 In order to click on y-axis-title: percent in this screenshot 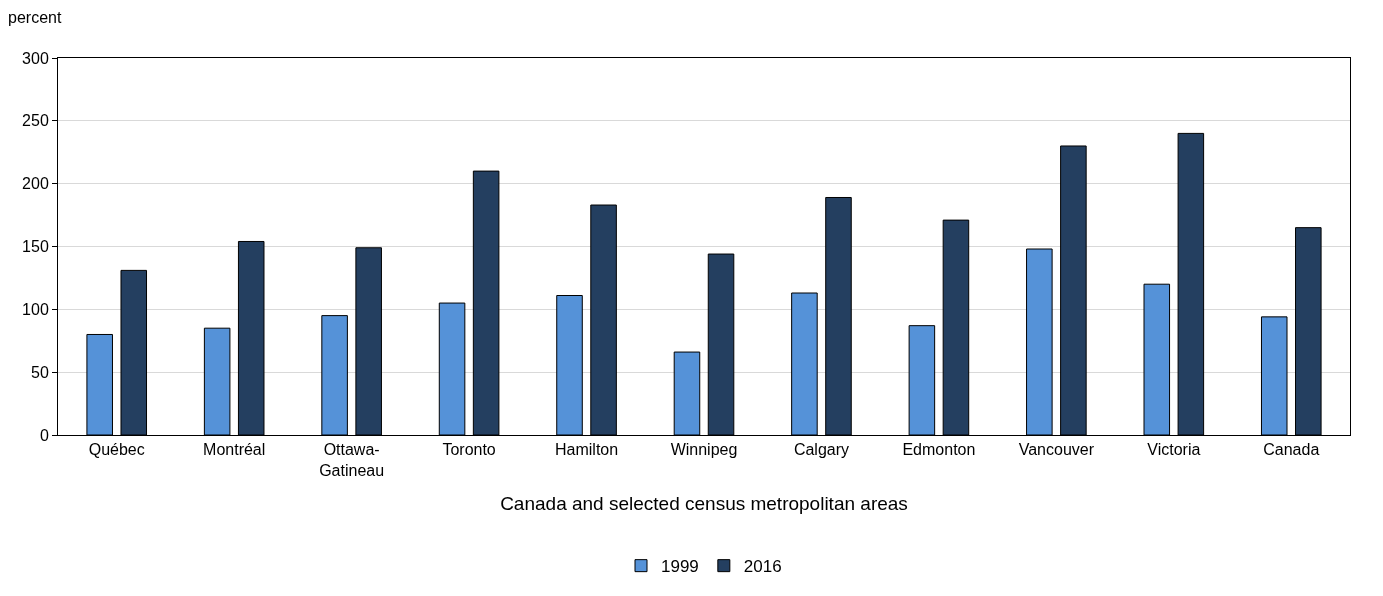, I will do `click(35, 17)`.